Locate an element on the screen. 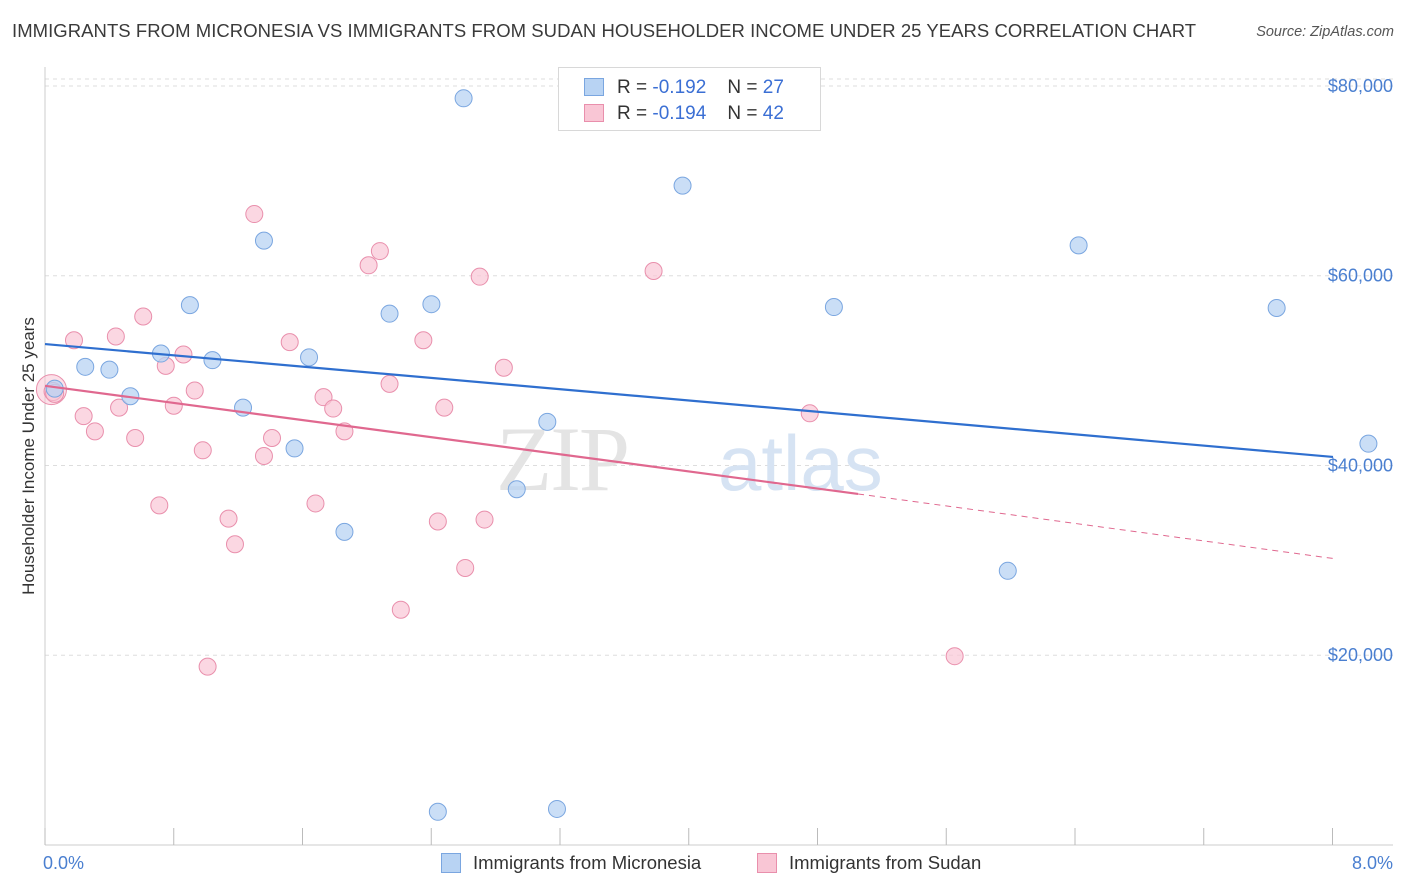 This screenshot has width=1406, height=892. legend-swatch-sudan is located at coordinates (594, 113).